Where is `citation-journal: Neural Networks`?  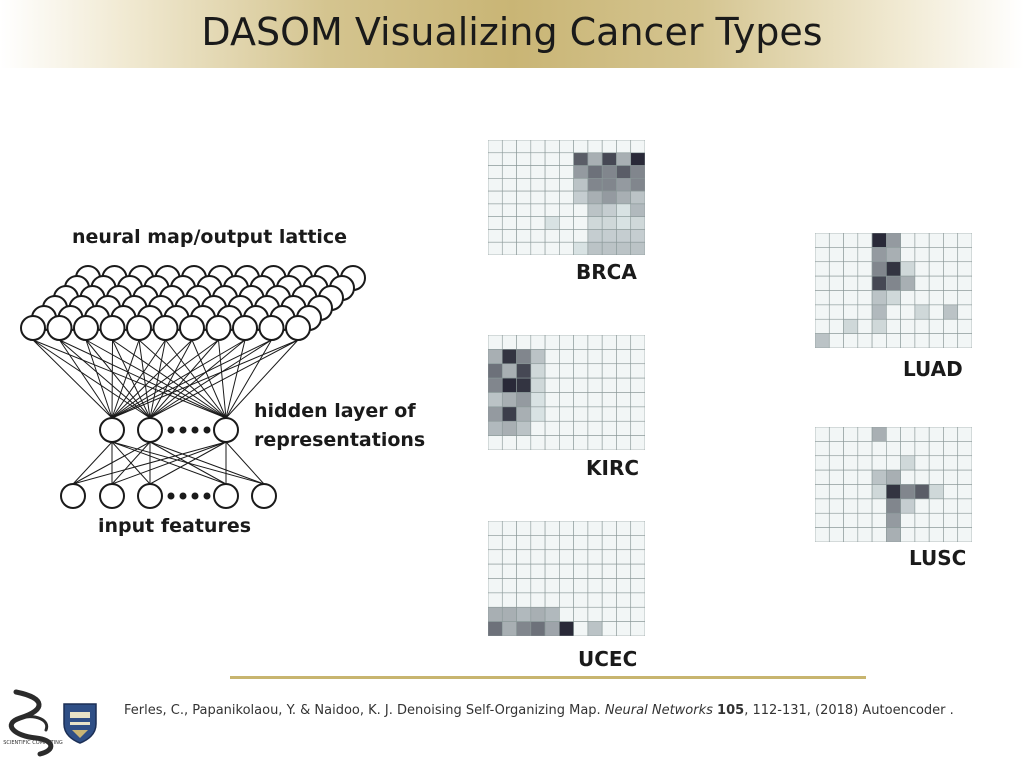
citation-journal: Neural Networks is located at coordinates (658, 710).